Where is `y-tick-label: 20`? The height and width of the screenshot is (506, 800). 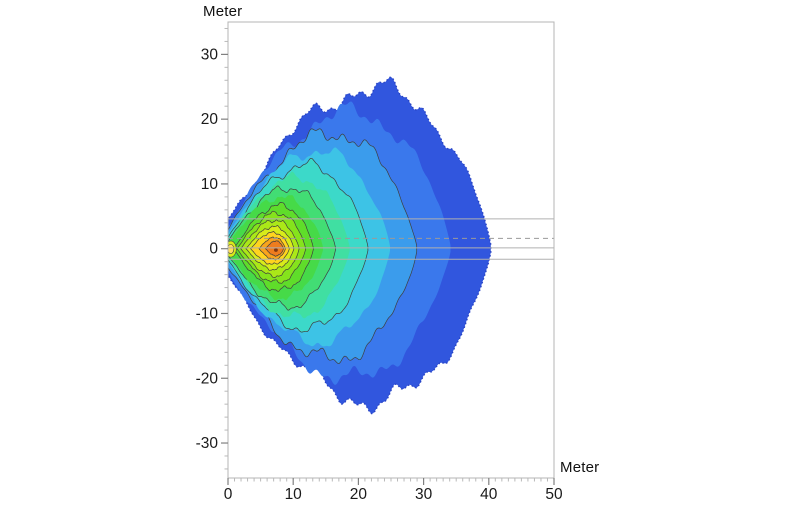 y-tick-label: 20 is located at coordinates (210, 119).